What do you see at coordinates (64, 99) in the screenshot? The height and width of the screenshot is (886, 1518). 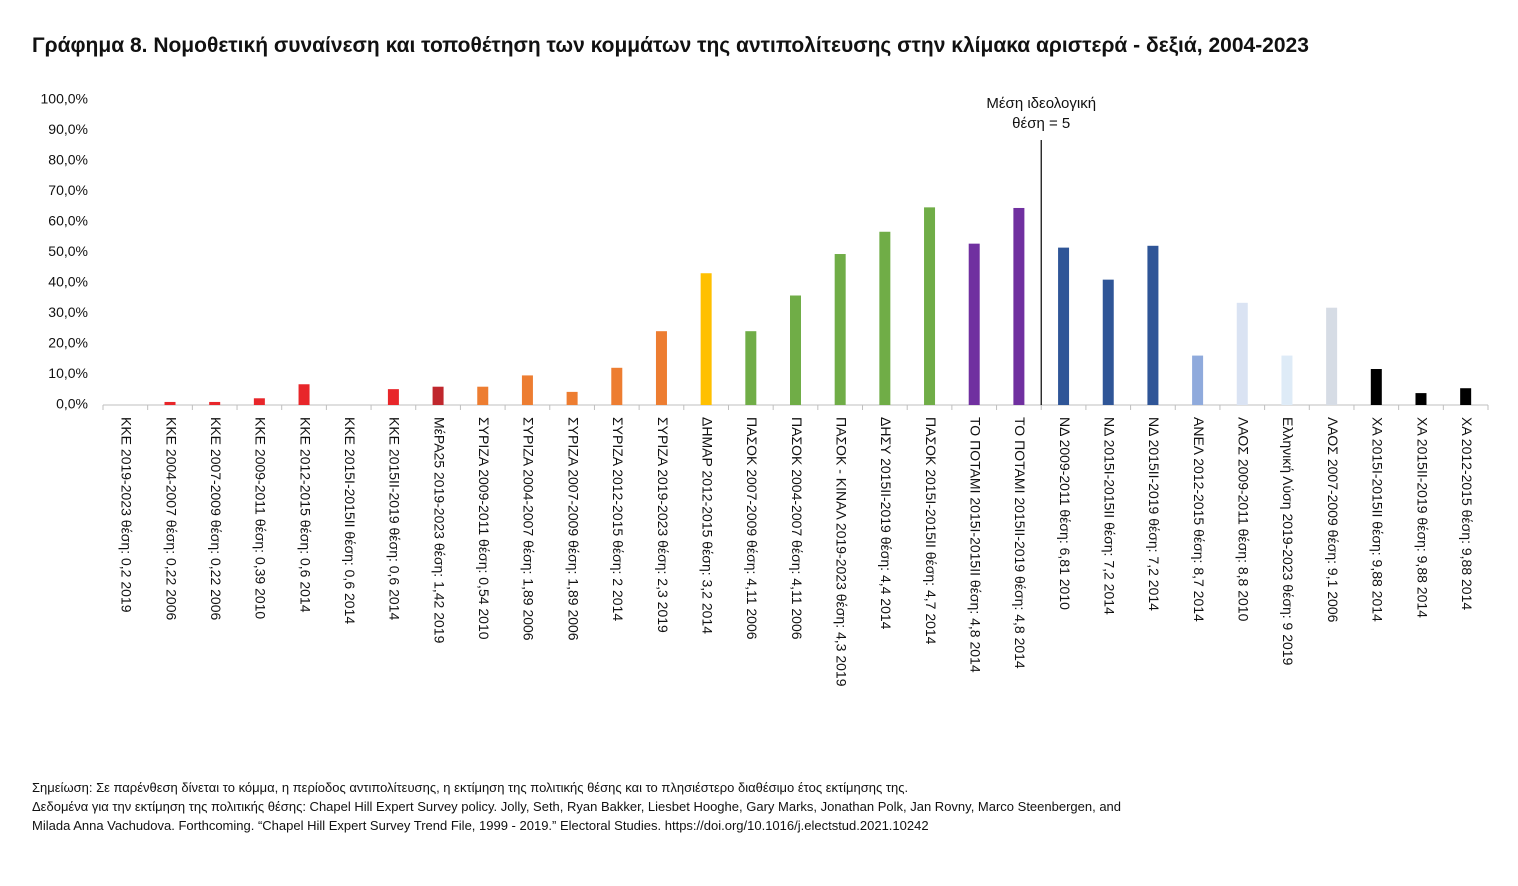 I see `y-tick-label: 100,0%` at bounding box center [64, 99].